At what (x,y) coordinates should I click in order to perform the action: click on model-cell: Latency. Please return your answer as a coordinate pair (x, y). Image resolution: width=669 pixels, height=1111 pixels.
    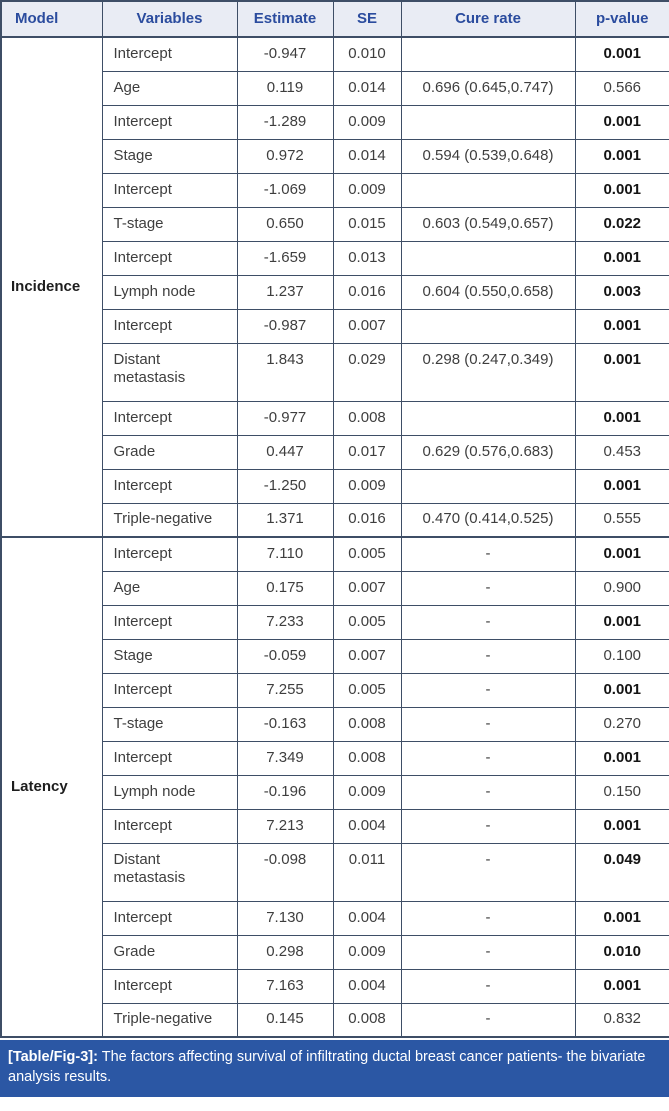
    Looking at the image, I should click on (51, 787).